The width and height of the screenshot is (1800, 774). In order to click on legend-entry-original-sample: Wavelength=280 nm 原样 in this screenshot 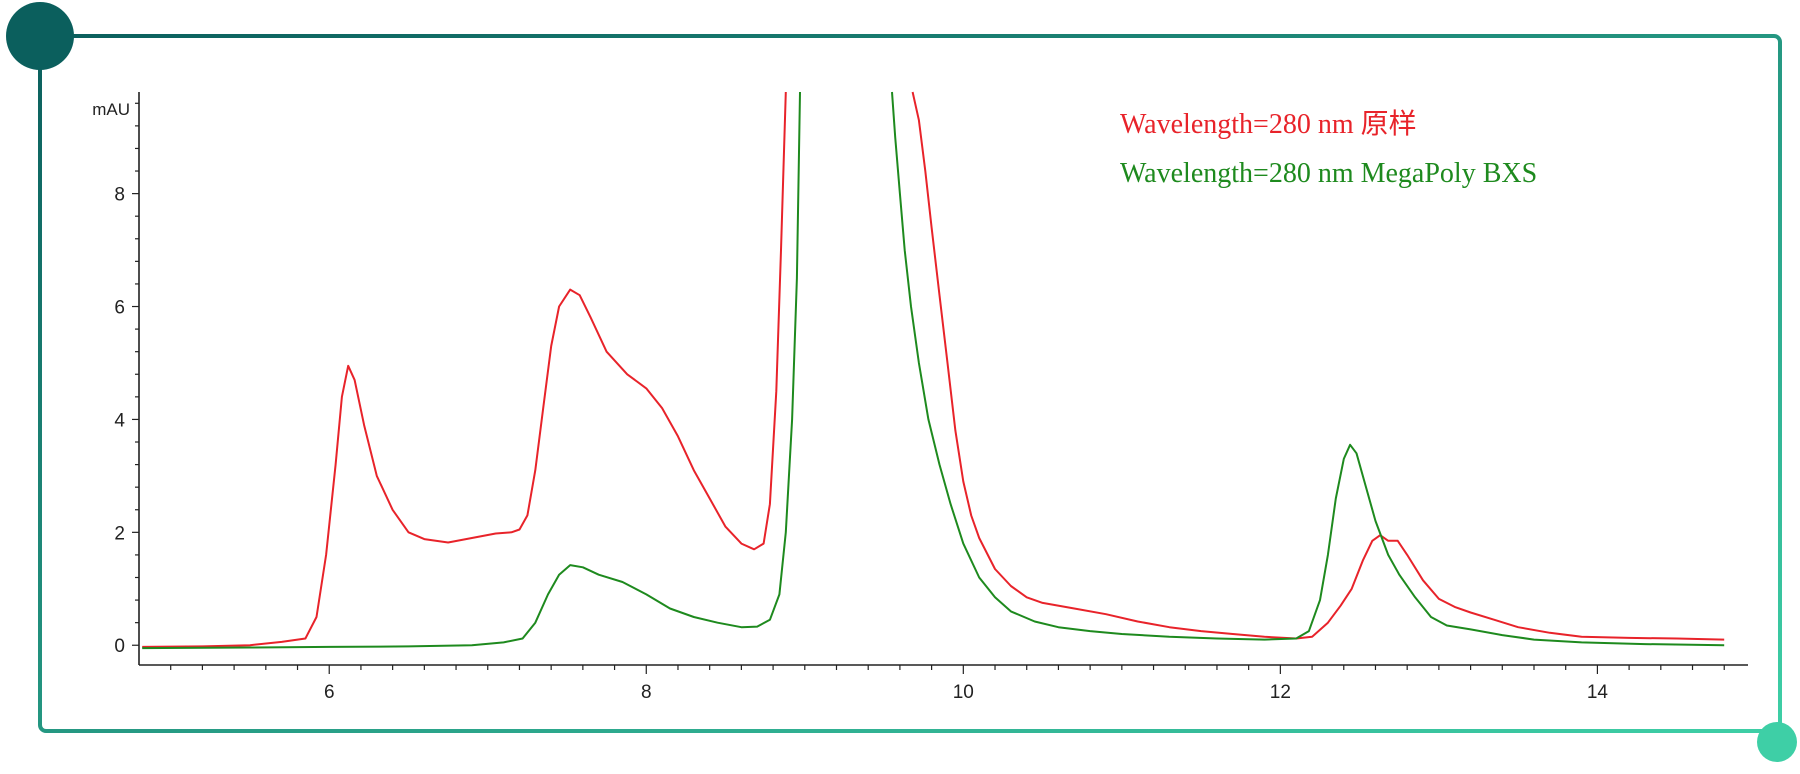, I will do `click(1268, 124)`.